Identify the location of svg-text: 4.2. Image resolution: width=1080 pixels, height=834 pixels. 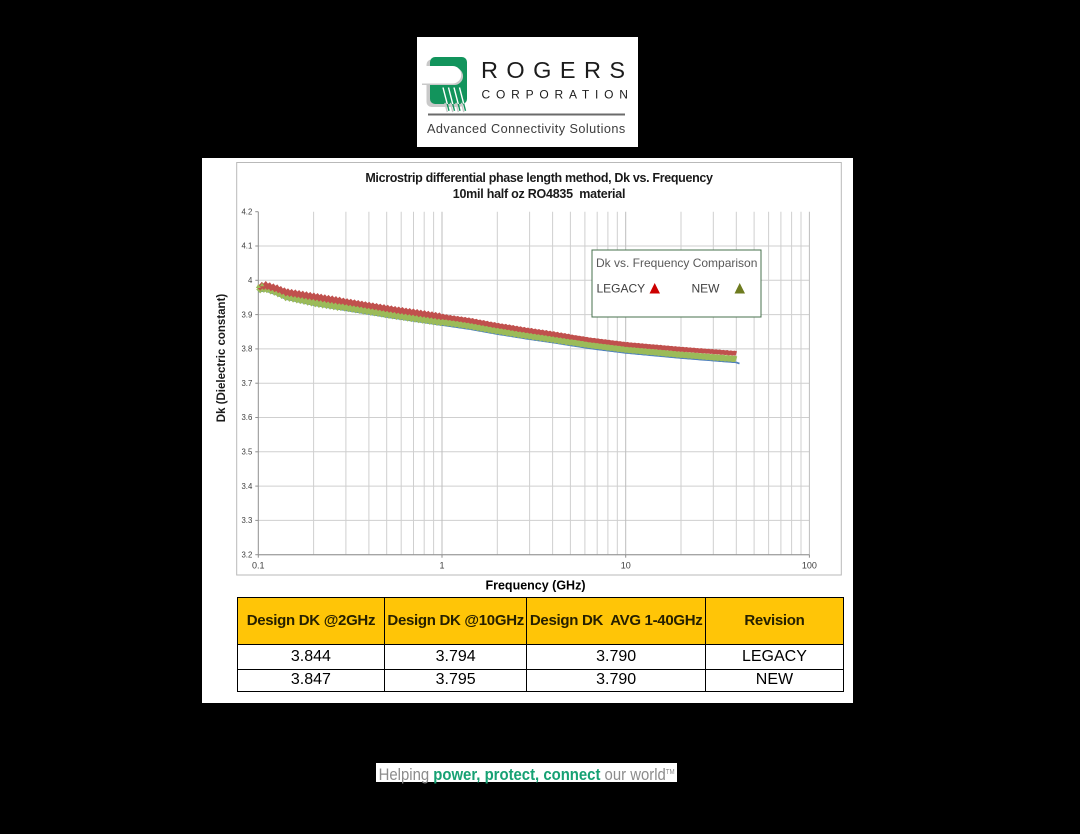
(246, 211).